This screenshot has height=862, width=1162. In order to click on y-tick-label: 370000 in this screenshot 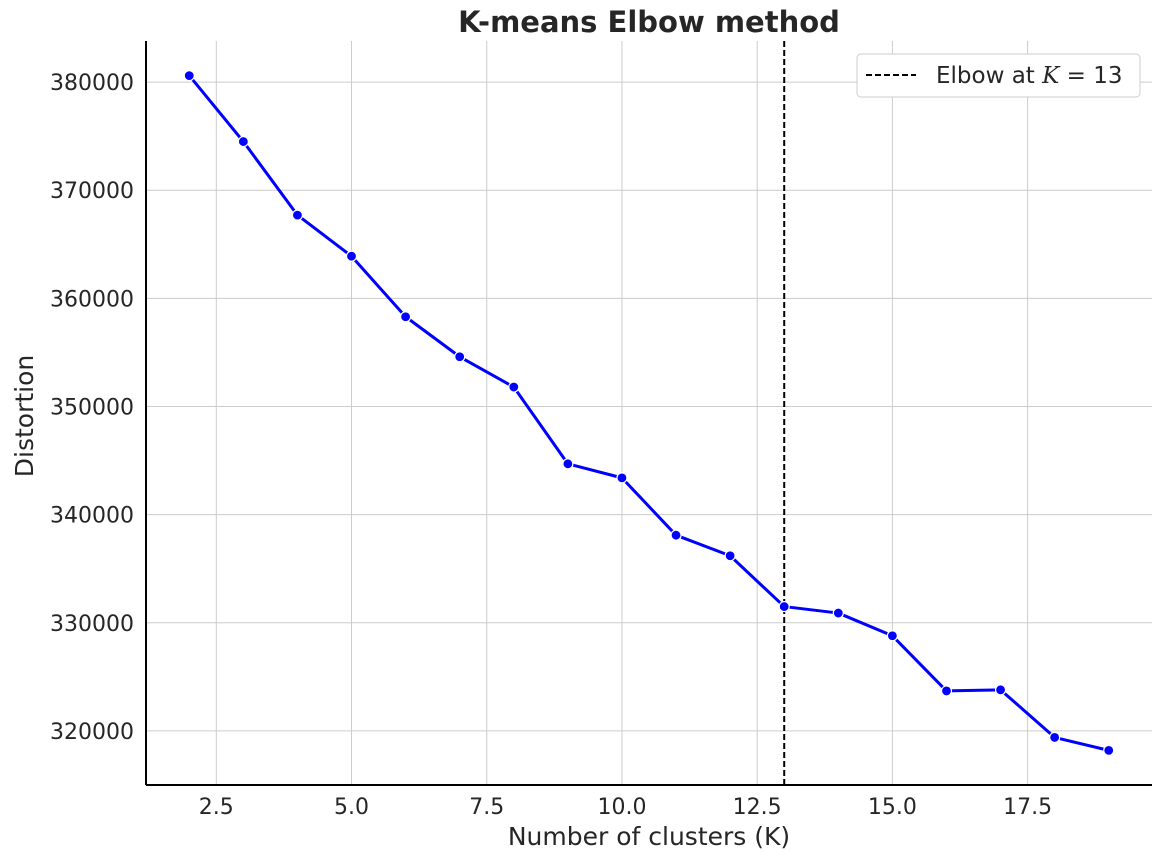, I will do `click(92, 191)`.